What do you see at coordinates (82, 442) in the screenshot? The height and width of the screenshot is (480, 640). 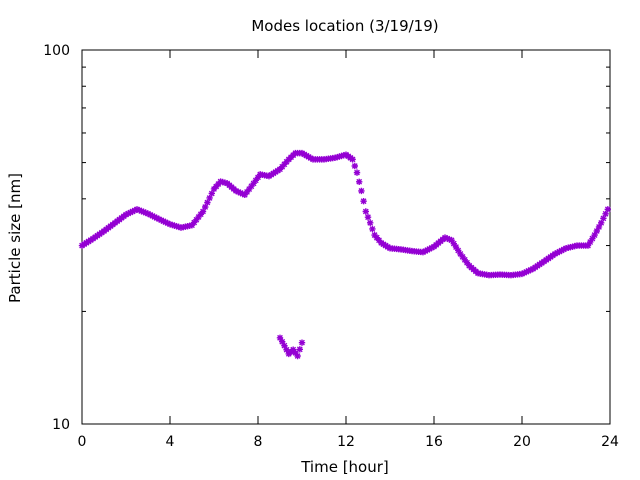 I see `x-tick-label: 0` at bounding box center [82, 442].